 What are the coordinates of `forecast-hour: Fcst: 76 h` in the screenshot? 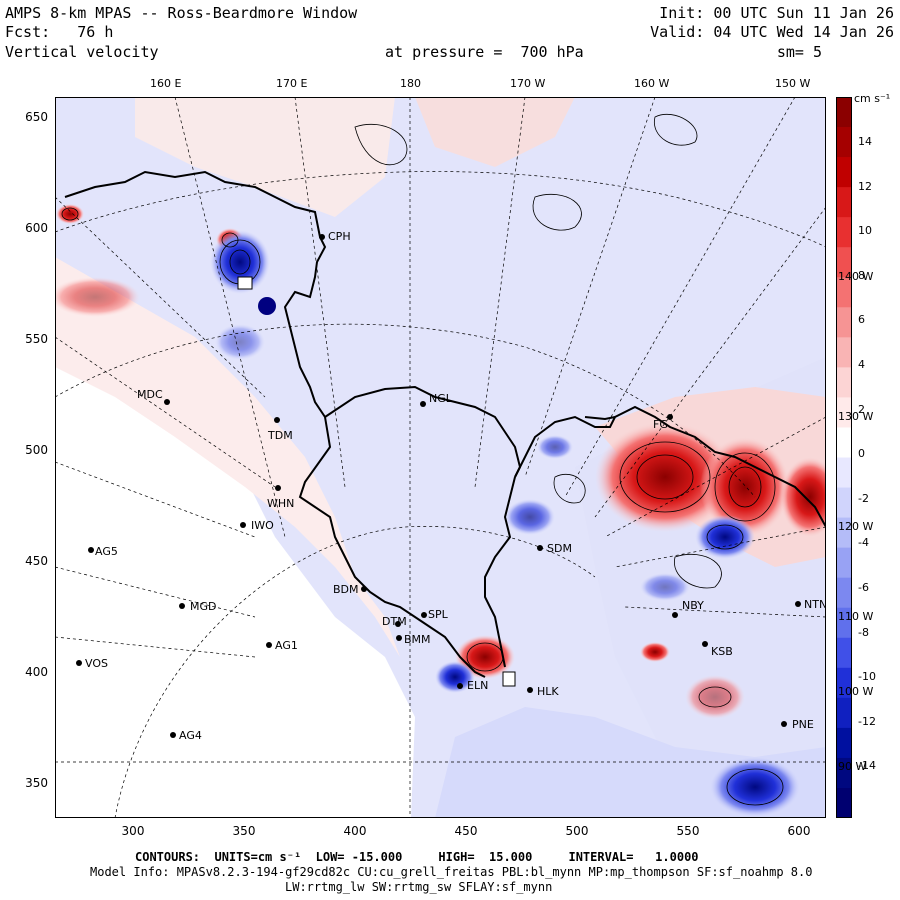 It's located at (59, 32).